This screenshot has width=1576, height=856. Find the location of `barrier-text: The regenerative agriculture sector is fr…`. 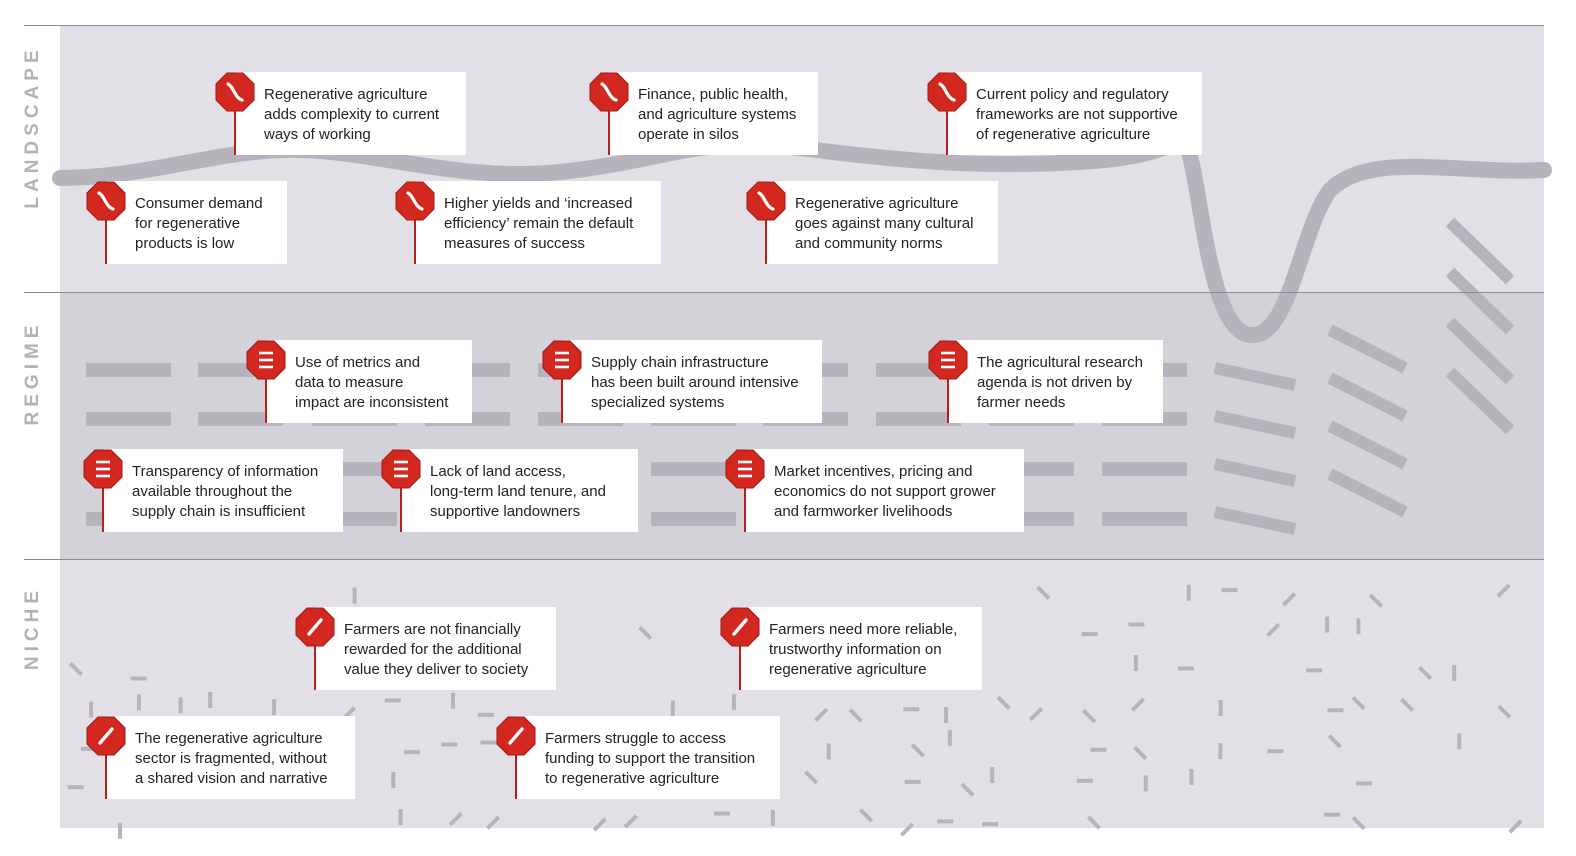

barrier-text: The regenerative agriculture sector is fr… is located at coordinates (231, 758).